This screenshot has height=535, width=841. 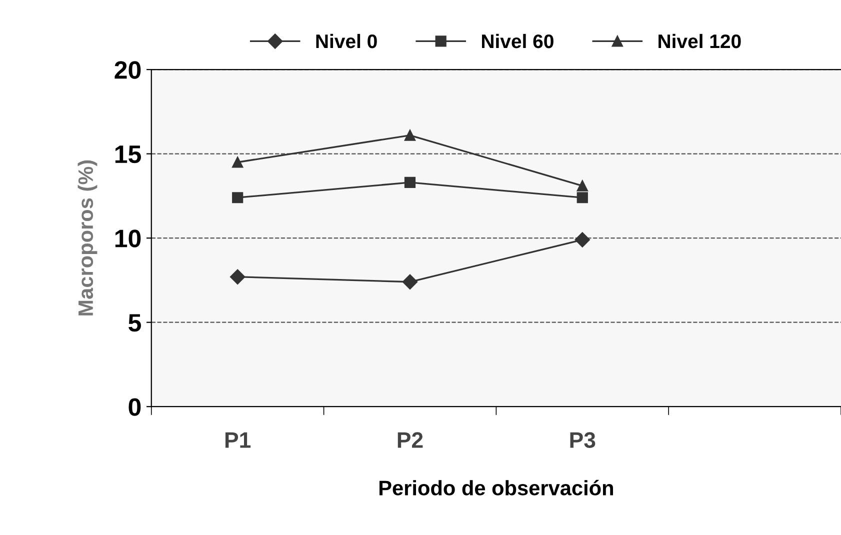 I want to click on legend-label: Nivel 120, so click(x=699, y=41).